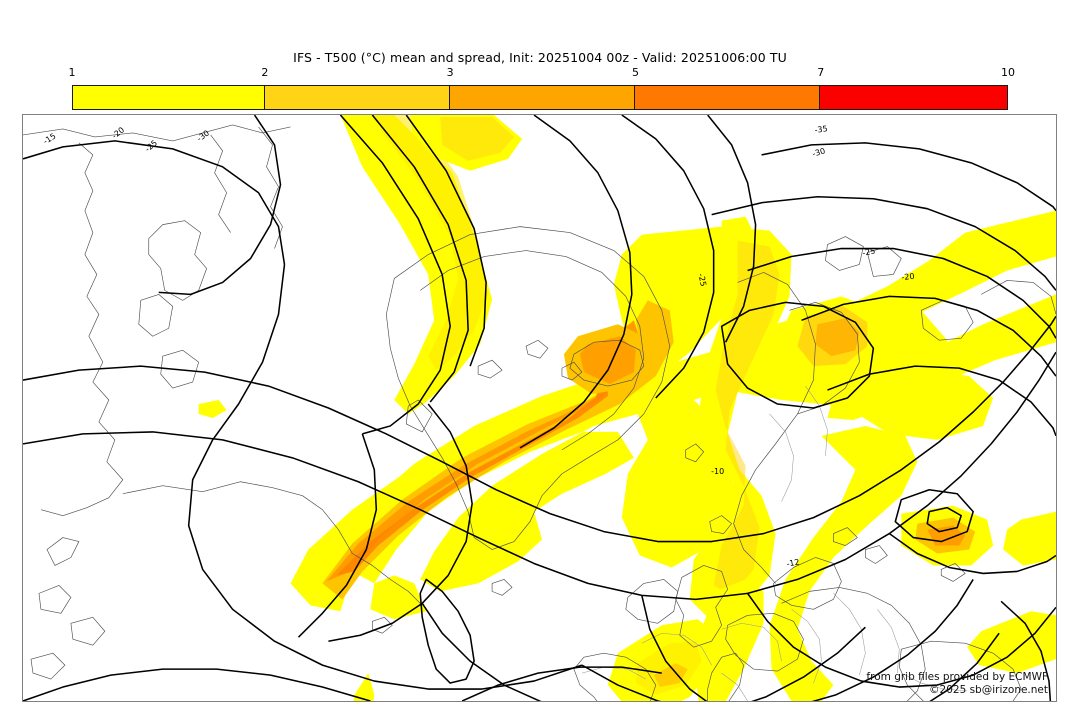 This screenshot has height=718, width=1080. I want to click on contour-label-6: -25, so click(869, 252).